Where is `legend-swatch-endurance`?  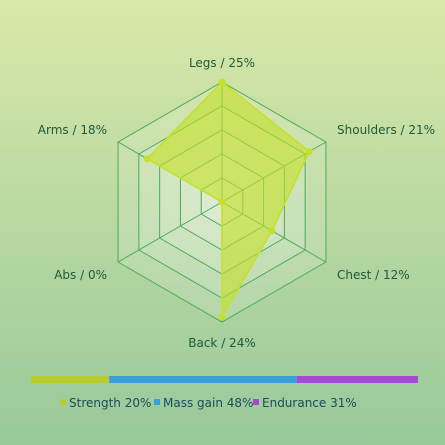
legend-swatch-endurance is located at coordinates (256, 402).